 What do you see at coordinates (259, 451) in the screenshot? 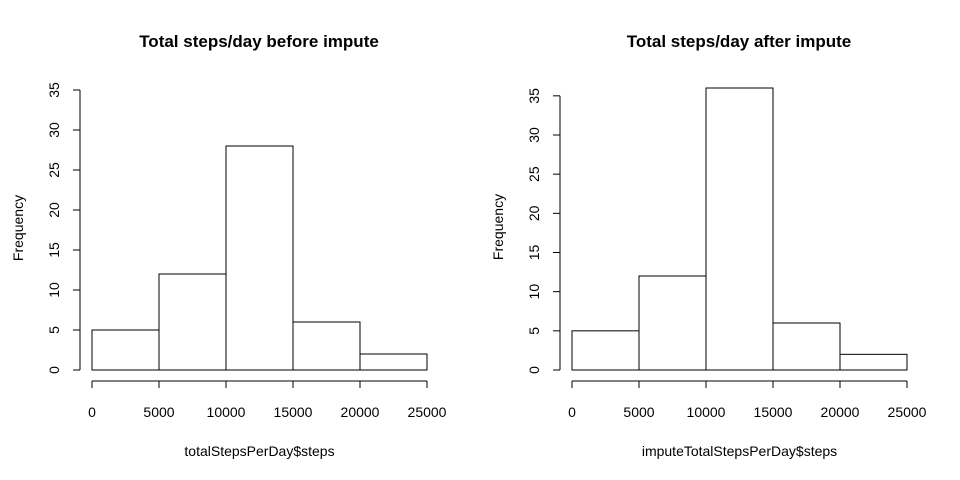
I see `x-axis-label: totalStepsPerDay$steps` at bounding box center [259, 451].